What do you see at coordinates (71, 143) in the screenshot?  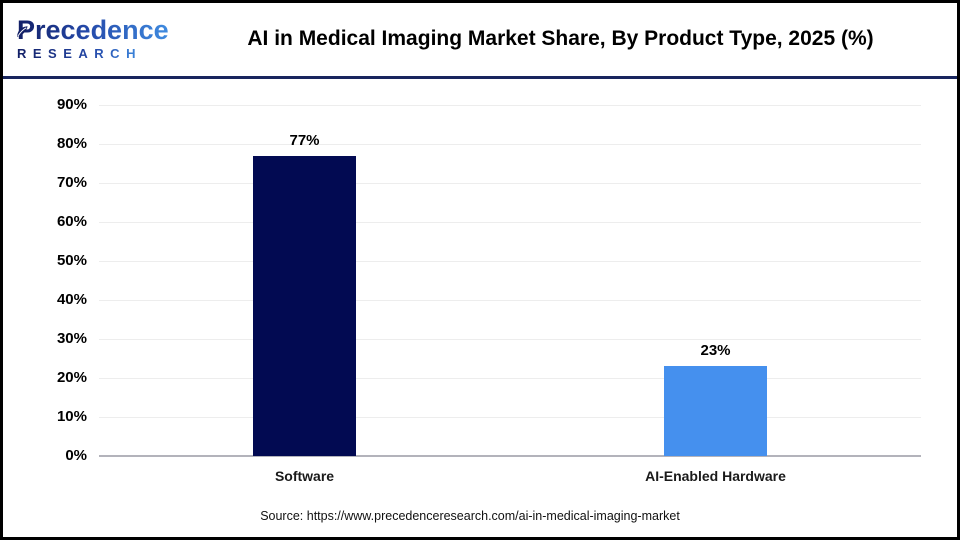 I see `y-tick-label: 80%` at bounding box center [71, 143].